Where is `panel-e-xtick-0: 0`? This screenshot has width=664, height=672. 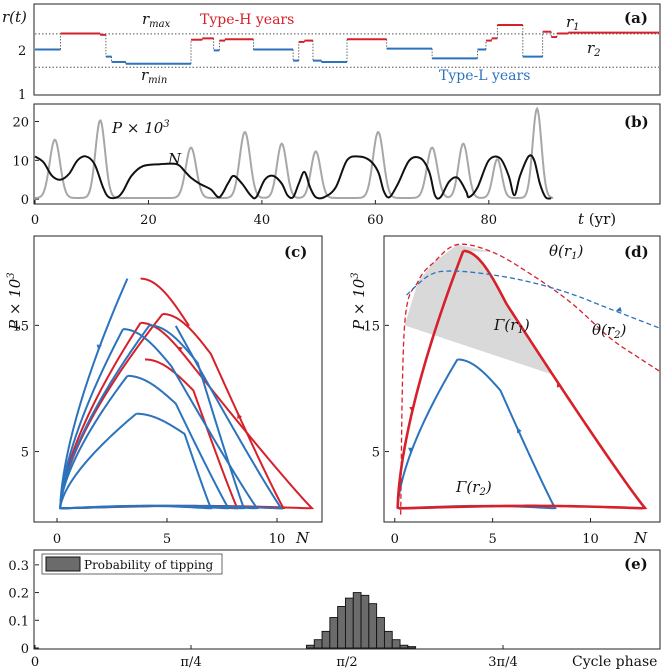 panel-e-xtick-0: 0 is located at coordinates (35, 662).